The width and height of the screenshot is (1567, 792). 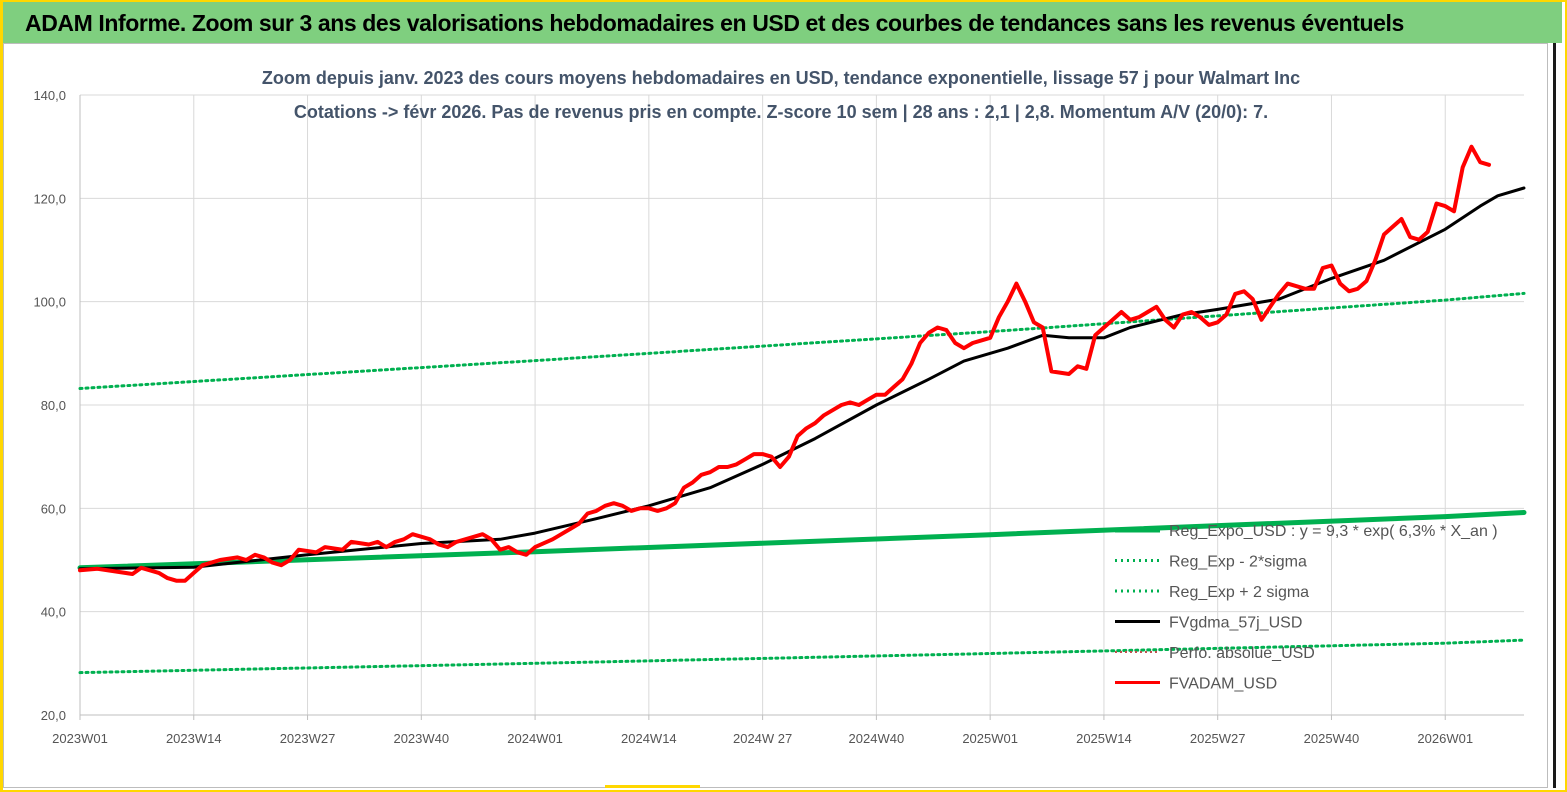 I want to click on reg-exp-plus-2sigma-line, so click(x=802, y=340).